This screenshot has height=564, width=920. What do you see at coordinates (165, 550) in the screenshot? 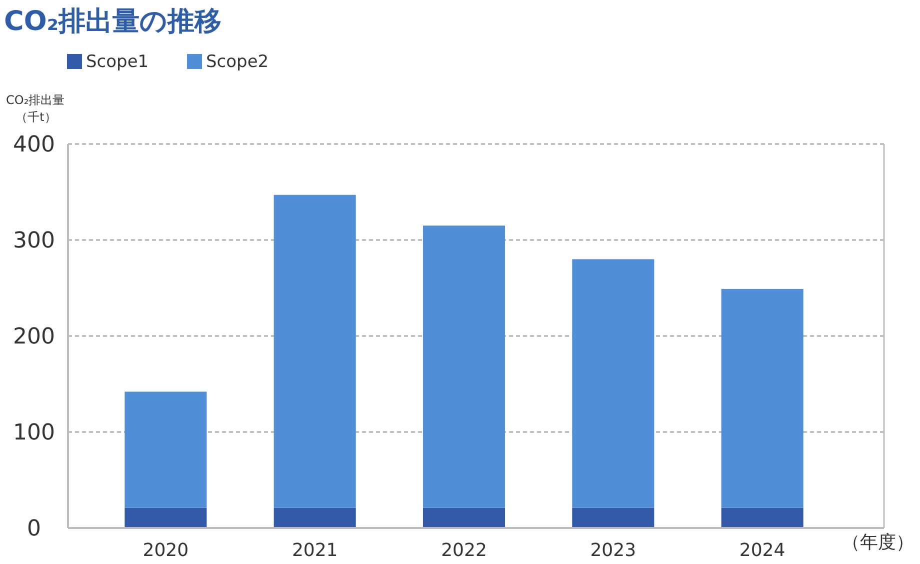
I see `x-tick-label: 2020` at bounding box center [165, 550].